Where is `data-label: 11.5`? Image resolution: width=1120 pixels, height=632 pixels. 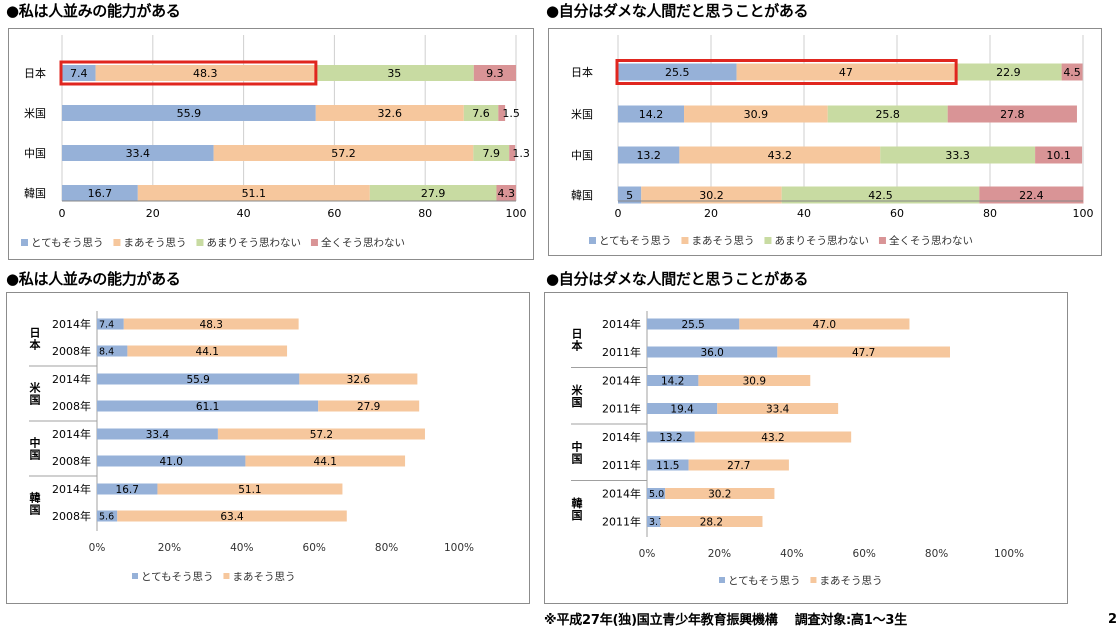 data-label: 11.5 is located at coordinates (667, 466).